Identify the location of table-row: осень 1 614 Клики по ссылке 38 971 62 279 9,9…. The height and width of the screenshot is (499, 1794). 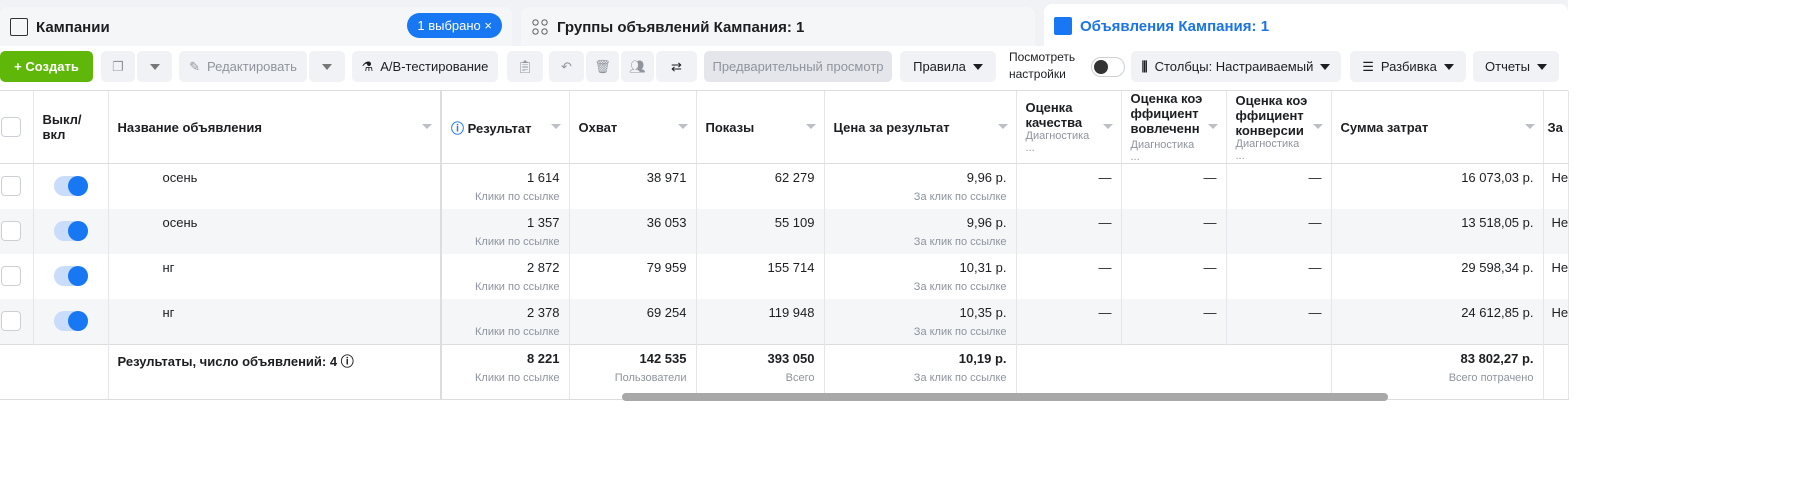
(784, 186).